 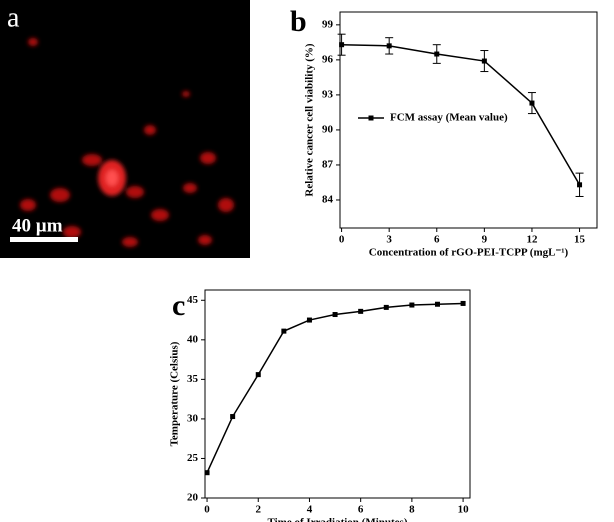 What do you see at coordinates (310, 510) in the screenshot?
I see `x-tick-label: 4` at bounding box center [310, 510].